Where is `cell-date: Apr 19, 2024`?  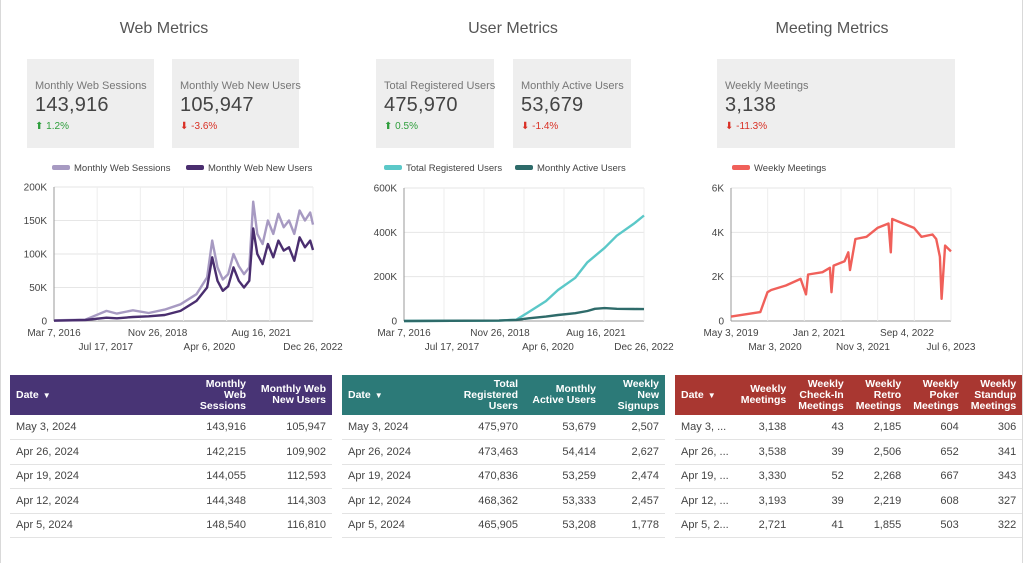 cell-date: Apr 19, 2024 is located at coordinates (95, 476).